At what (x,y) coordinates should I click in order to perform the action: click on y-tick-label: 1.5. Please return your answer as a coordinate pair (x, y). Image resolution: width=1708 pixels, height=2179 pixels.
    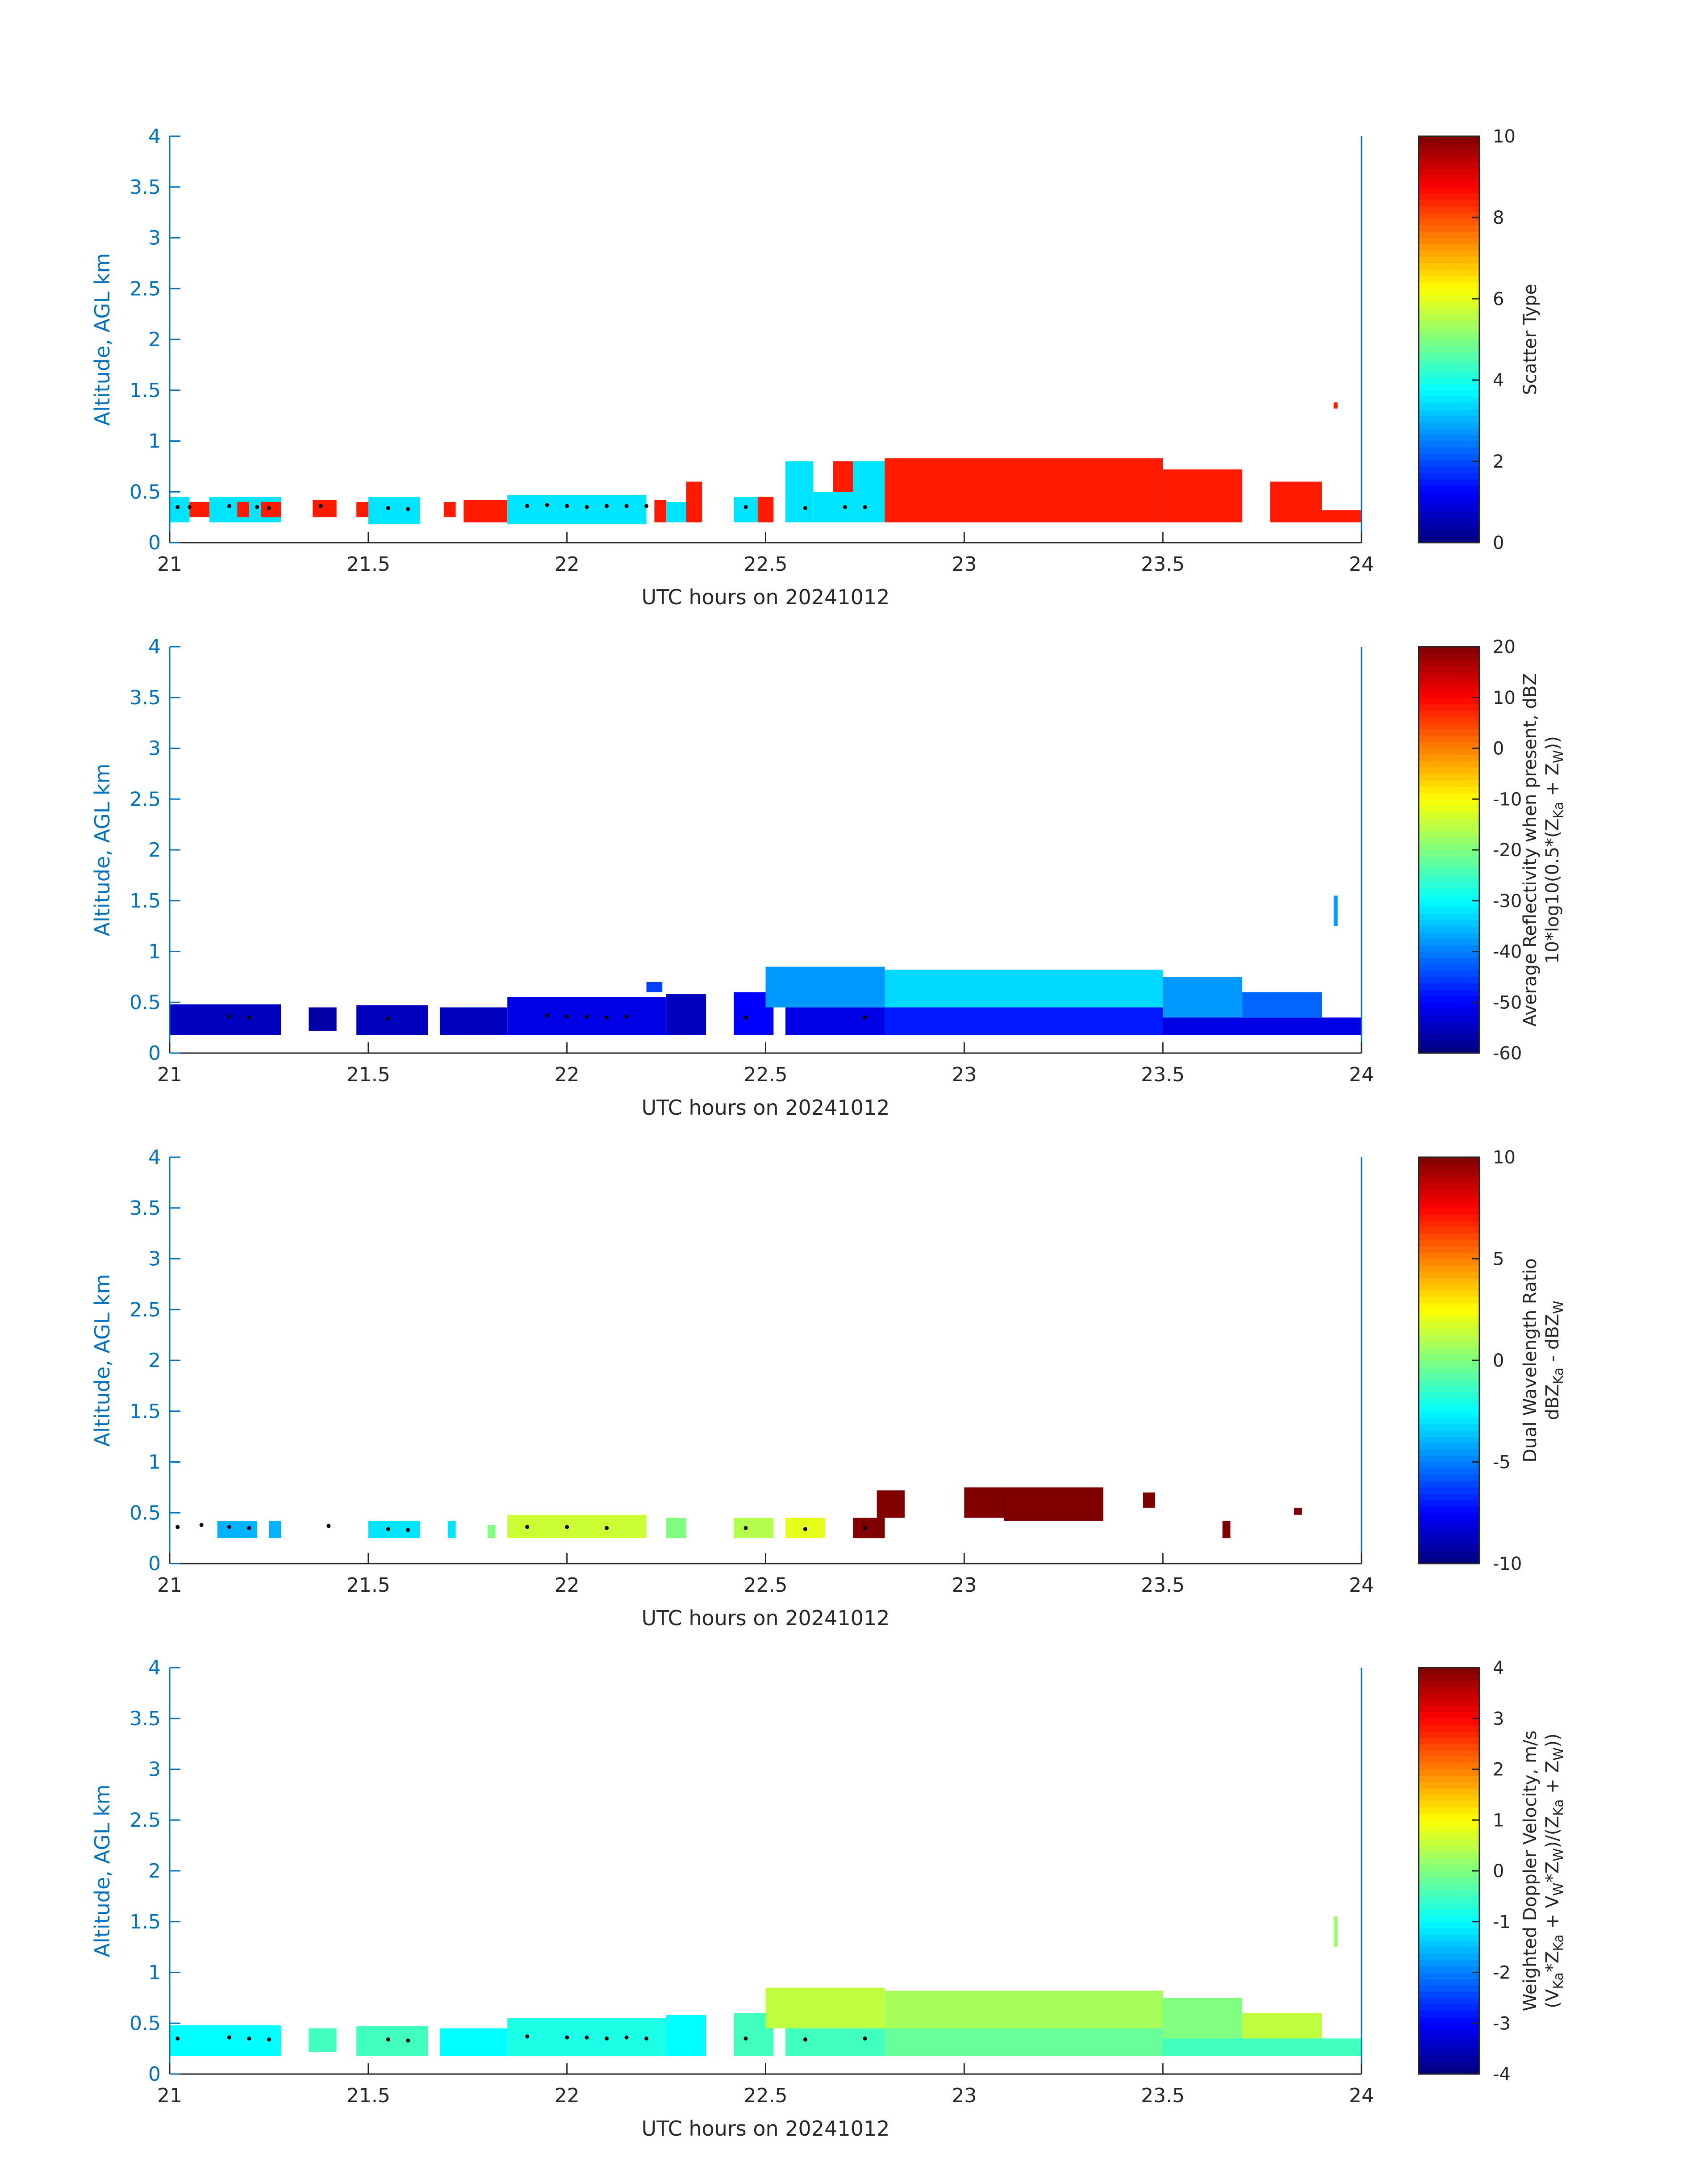
    Looking at the image, I should click on (145, 901).